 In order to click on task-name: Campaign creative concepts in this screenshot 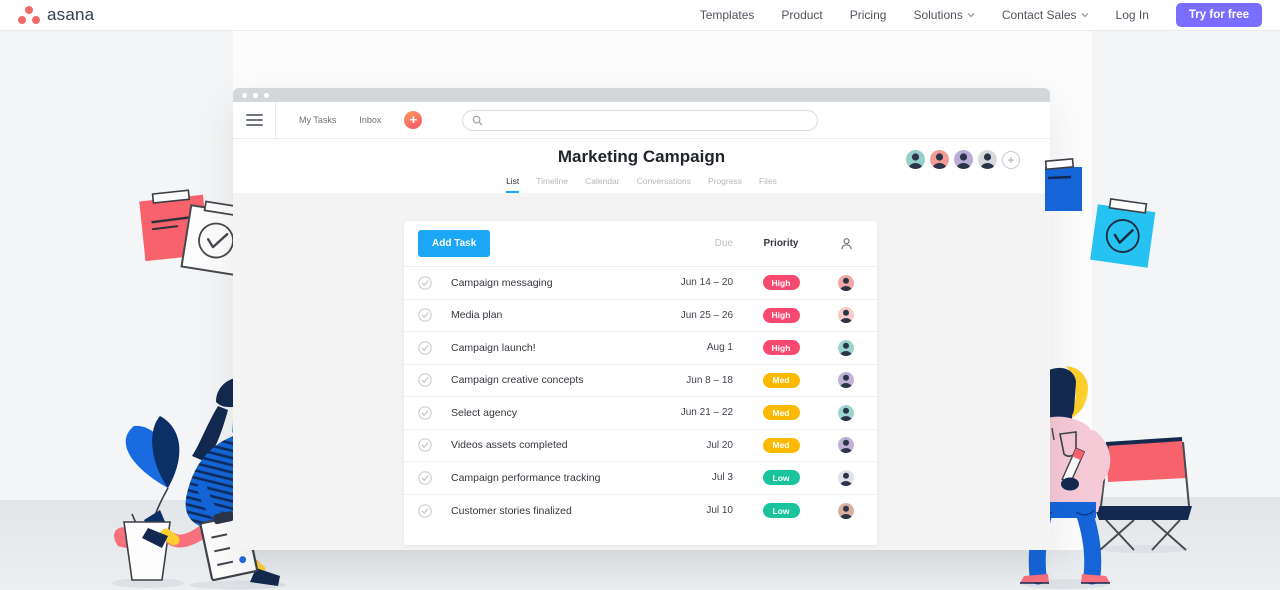, I will do `click(517, 380)`.